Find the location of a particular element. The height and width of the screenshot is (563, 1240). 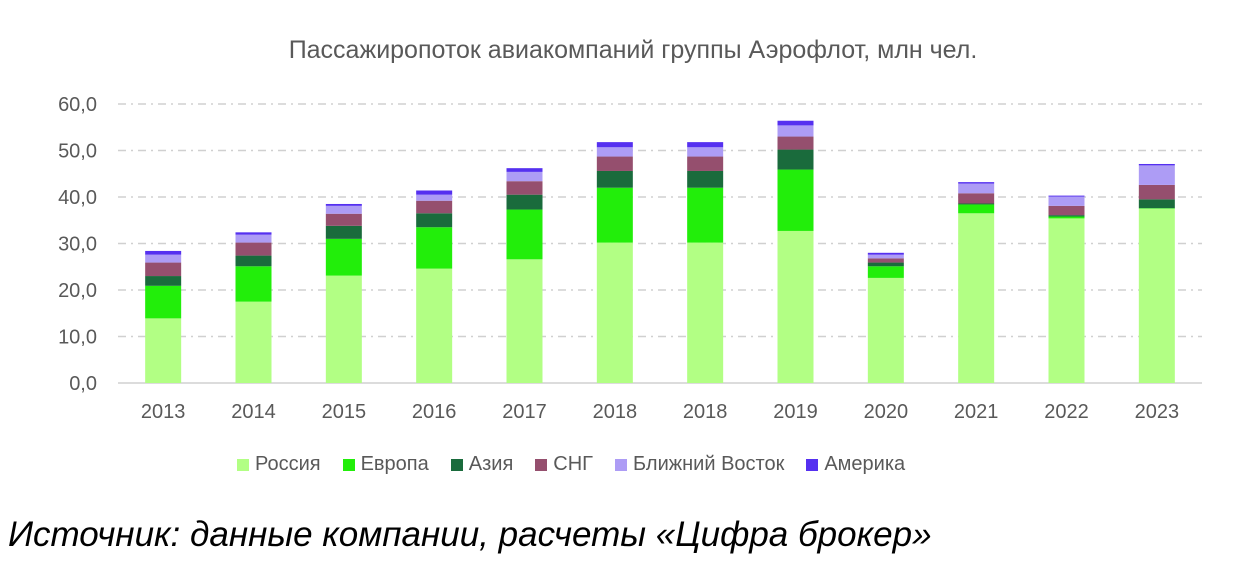

legend-item: Америка is located at coordinates (855, 464).